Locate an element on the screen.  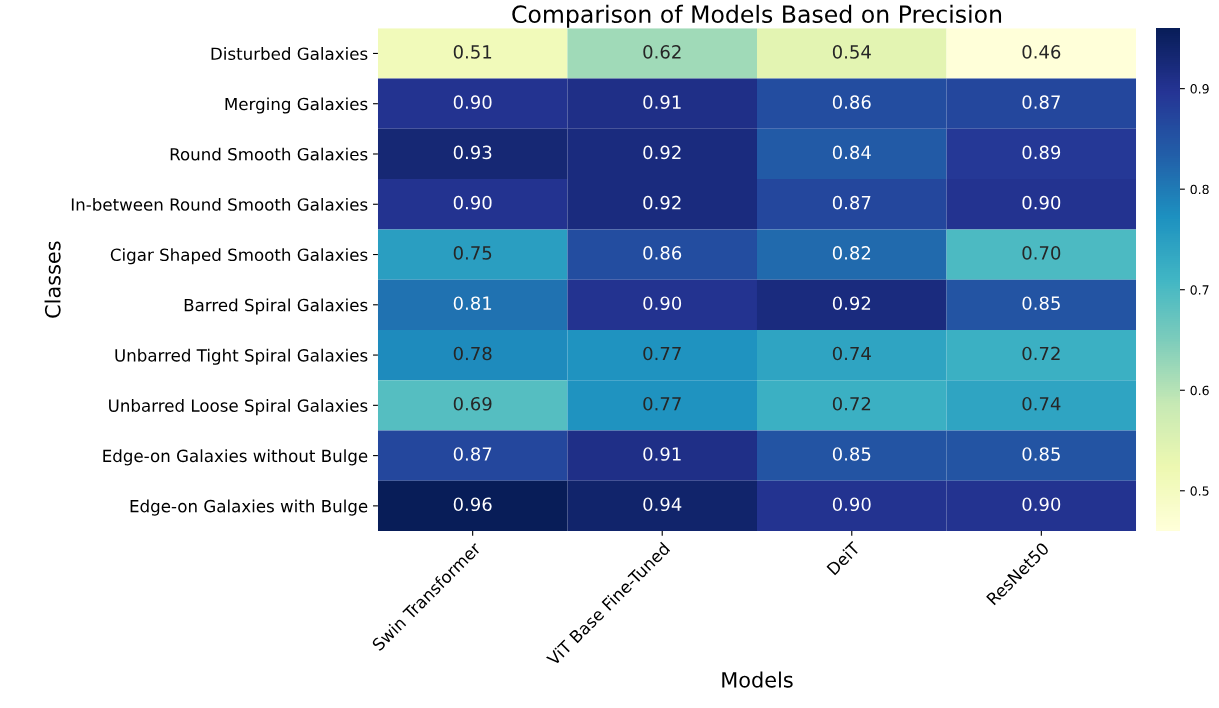
data-label: 0.62 is located at coordinates (662, 52).